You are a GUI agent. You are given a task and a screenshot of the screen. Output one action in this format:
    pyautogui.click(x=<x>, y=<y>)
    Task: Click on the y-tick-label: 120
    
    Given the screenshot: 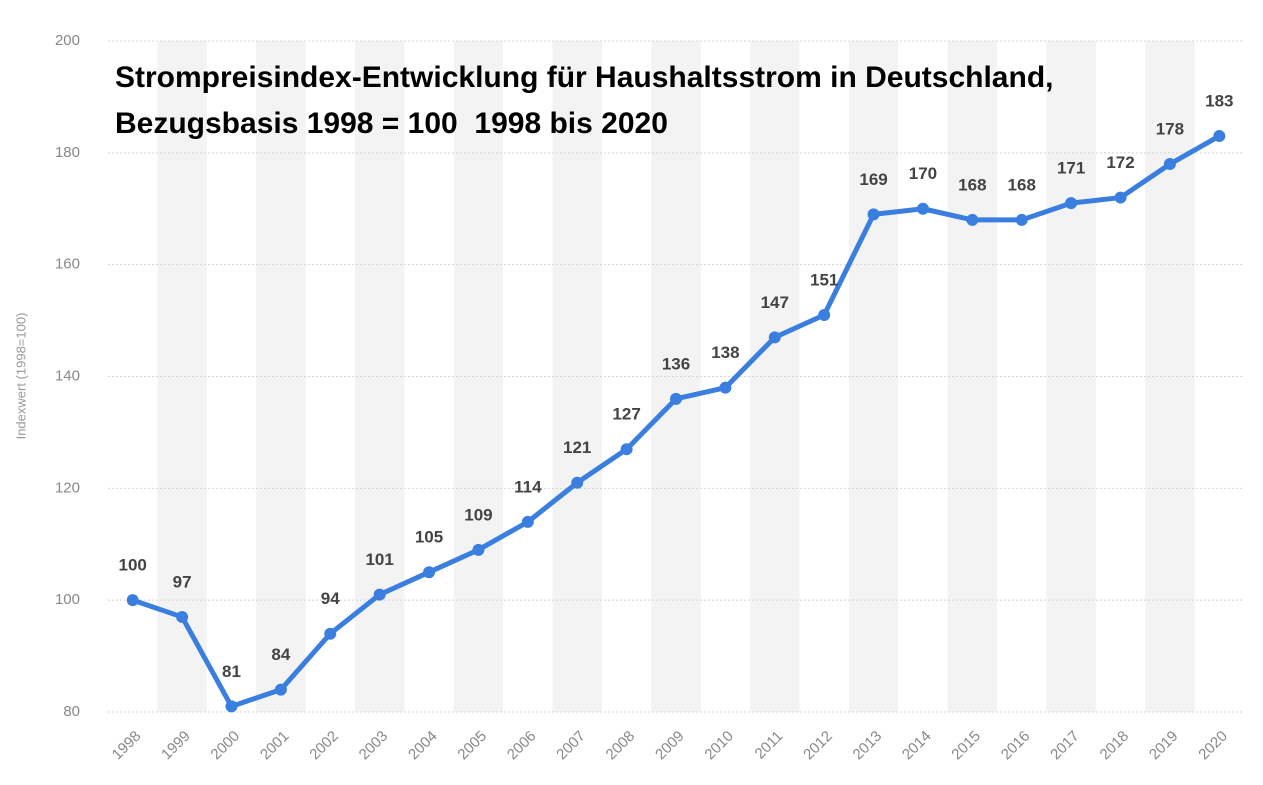 What is the action you would take?
    pyautogui.click(x=67, y=487)
    